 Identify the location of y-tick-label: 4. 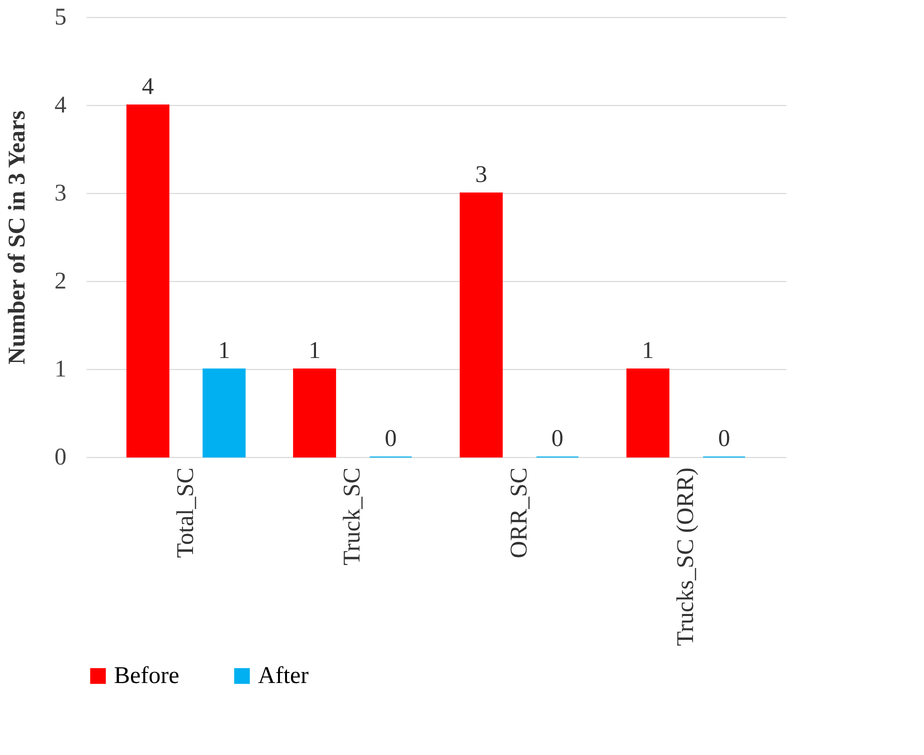
(60, 105).